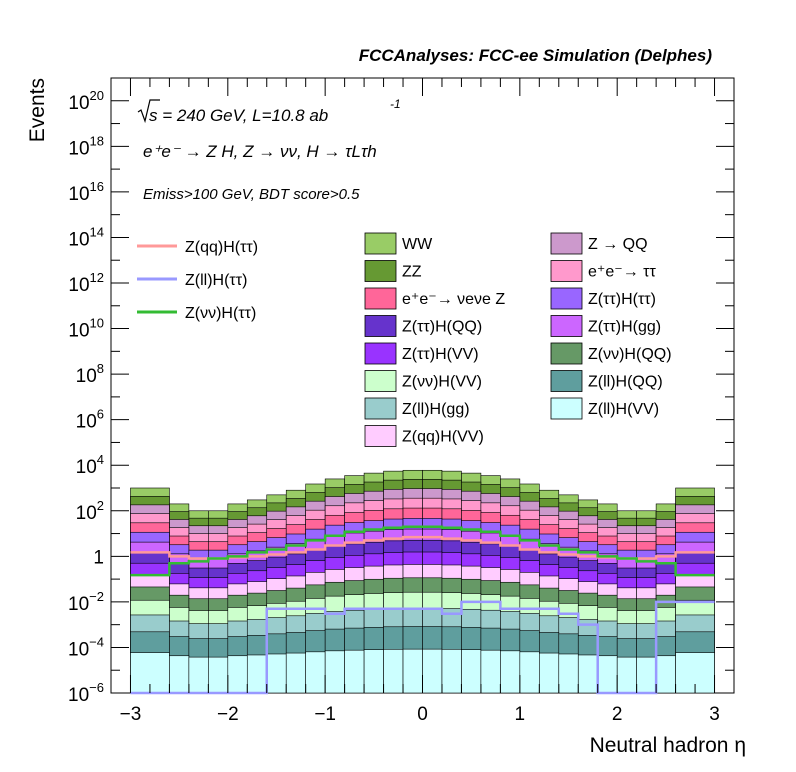  Describe the element at coordinates (218, 675) in the screenshot. I see `bar-z-ll-h-vv--bin-3` at that location.